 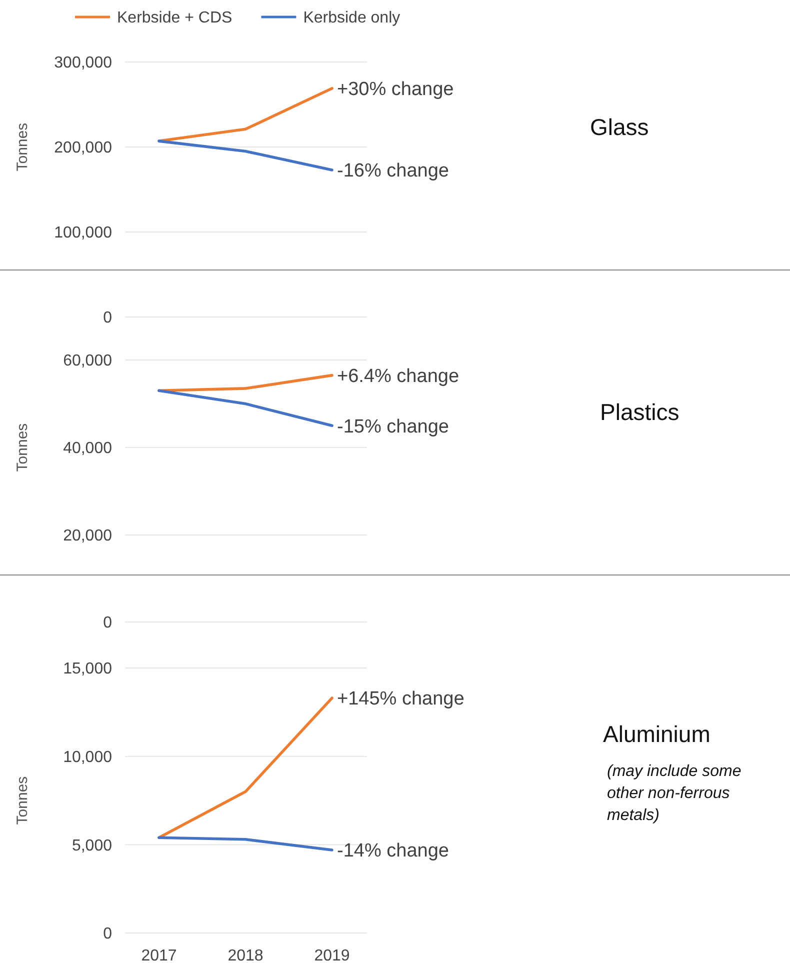 What do you see at coordinates (87, 449) in the screenshot?
I see `y-tick-label: 40,000` at bounding box center [87, 449].